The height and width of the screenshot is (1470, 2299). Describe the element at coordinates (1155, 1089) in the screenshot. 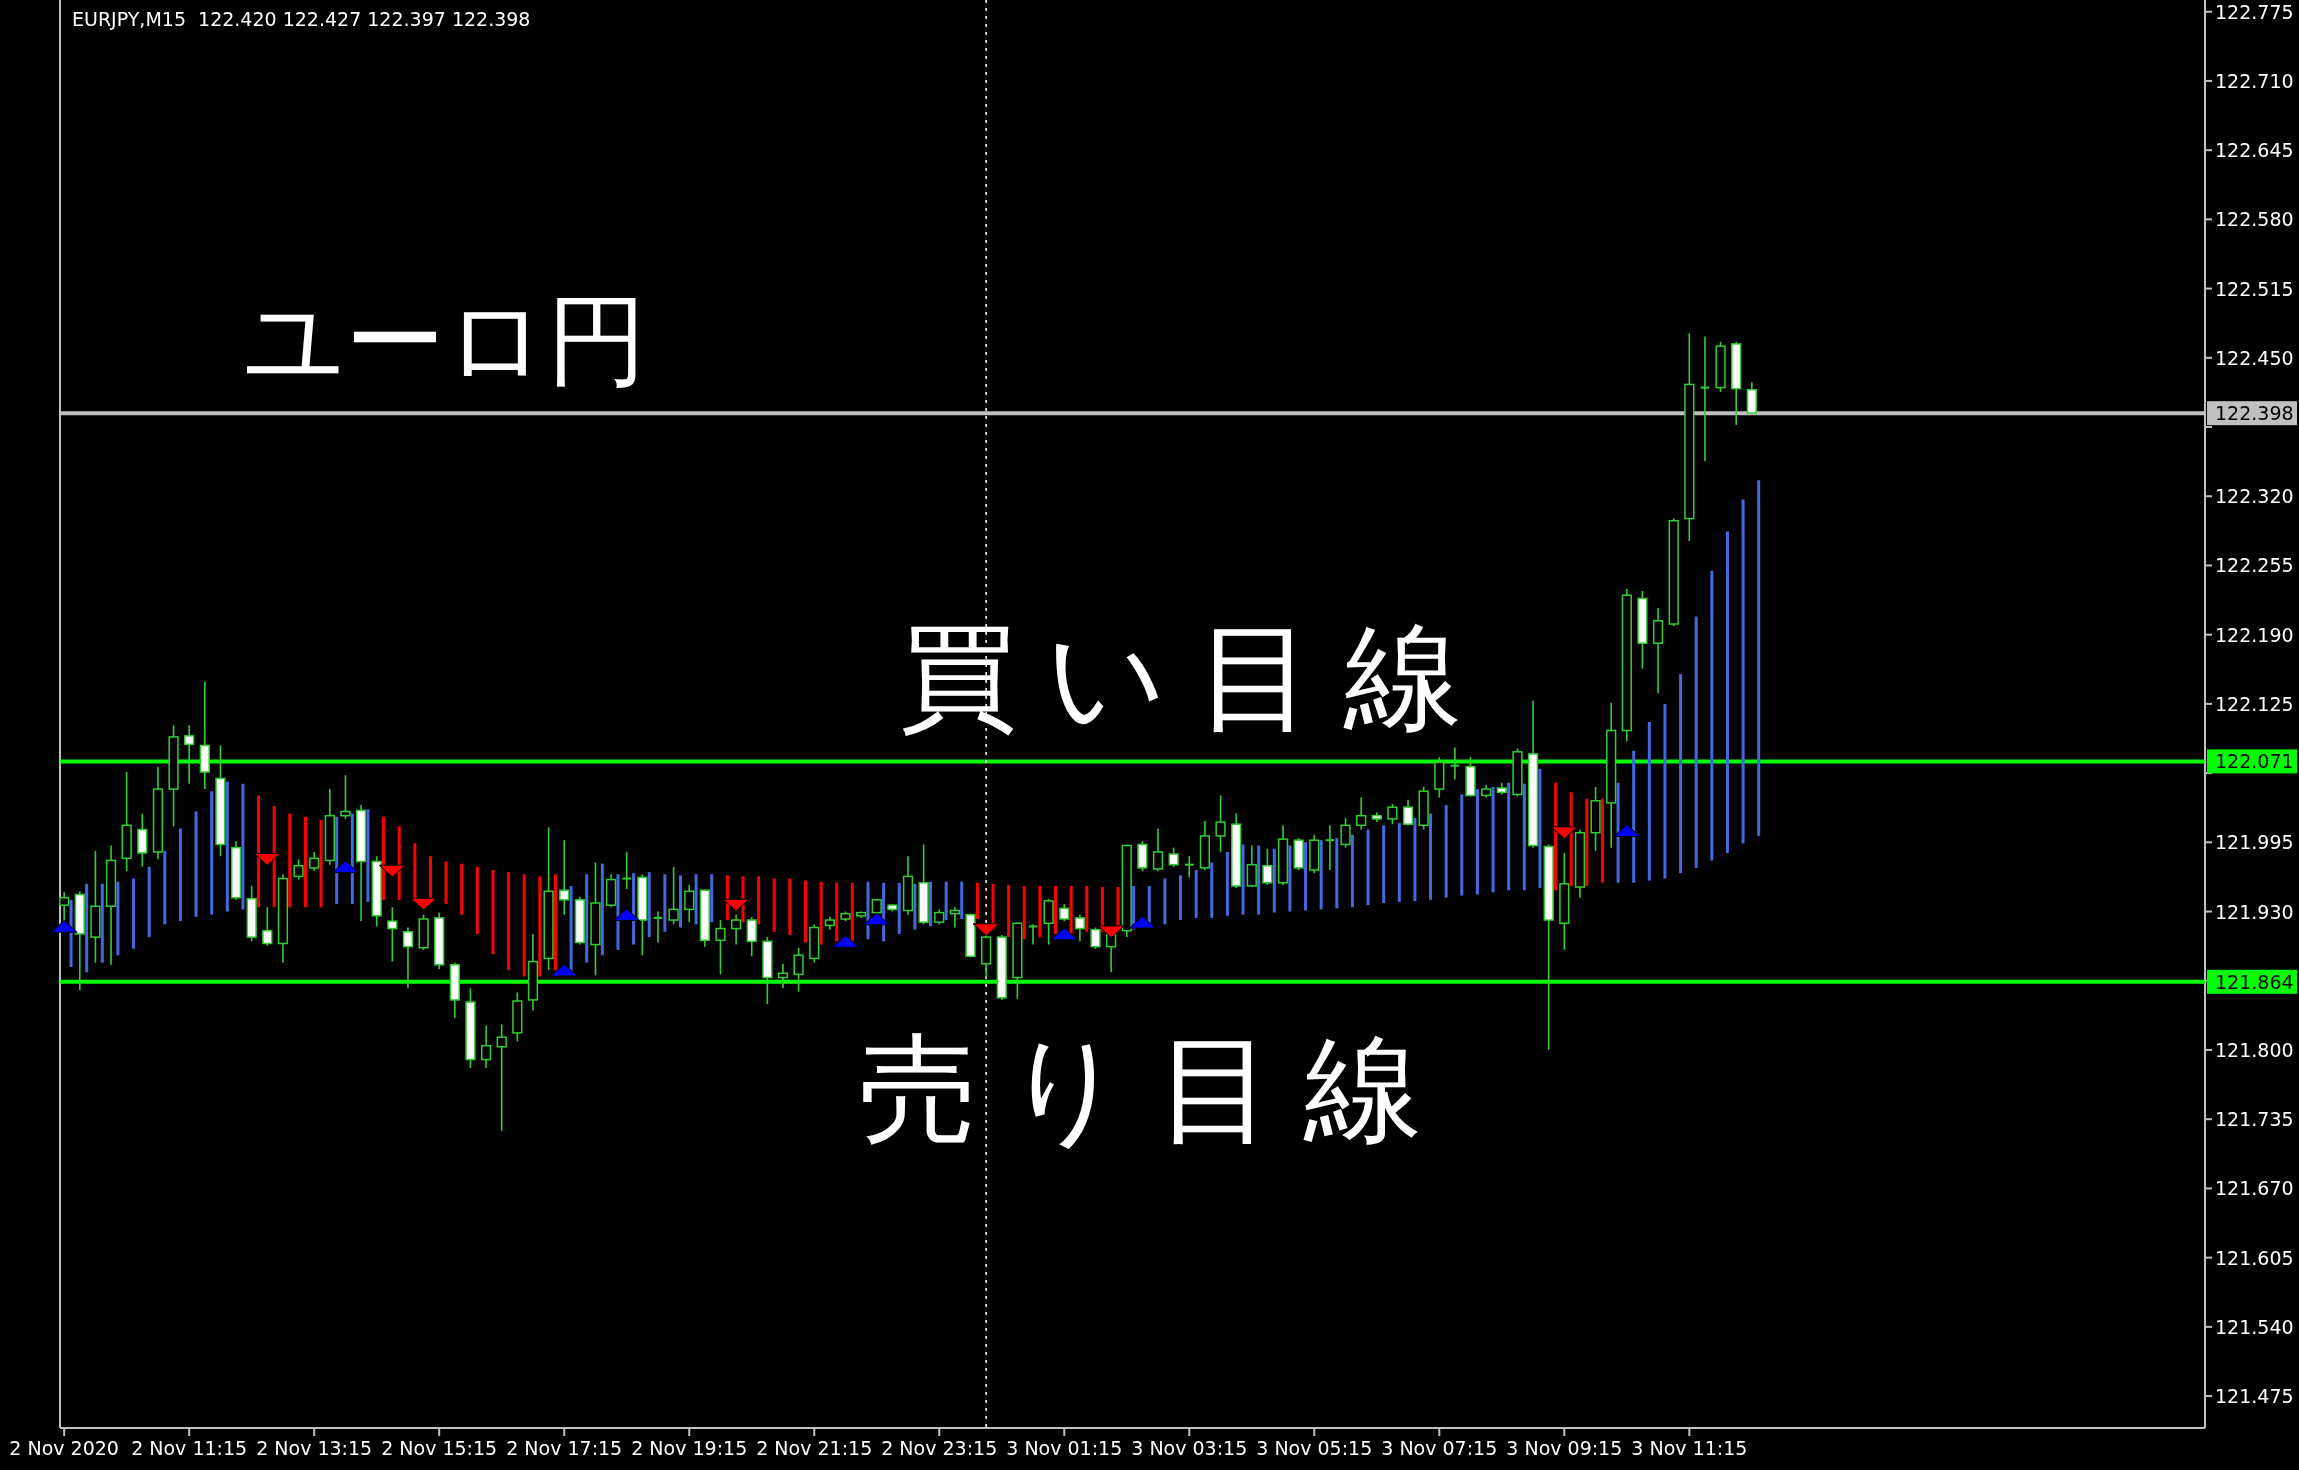

I see `annotation: 売り目線` at that location.